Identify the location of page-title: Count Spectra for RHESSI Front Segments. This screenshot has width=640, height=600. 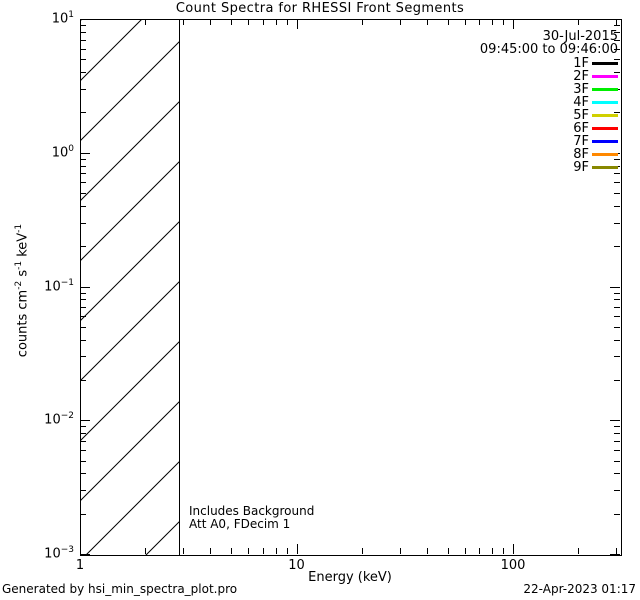
(320, 8).